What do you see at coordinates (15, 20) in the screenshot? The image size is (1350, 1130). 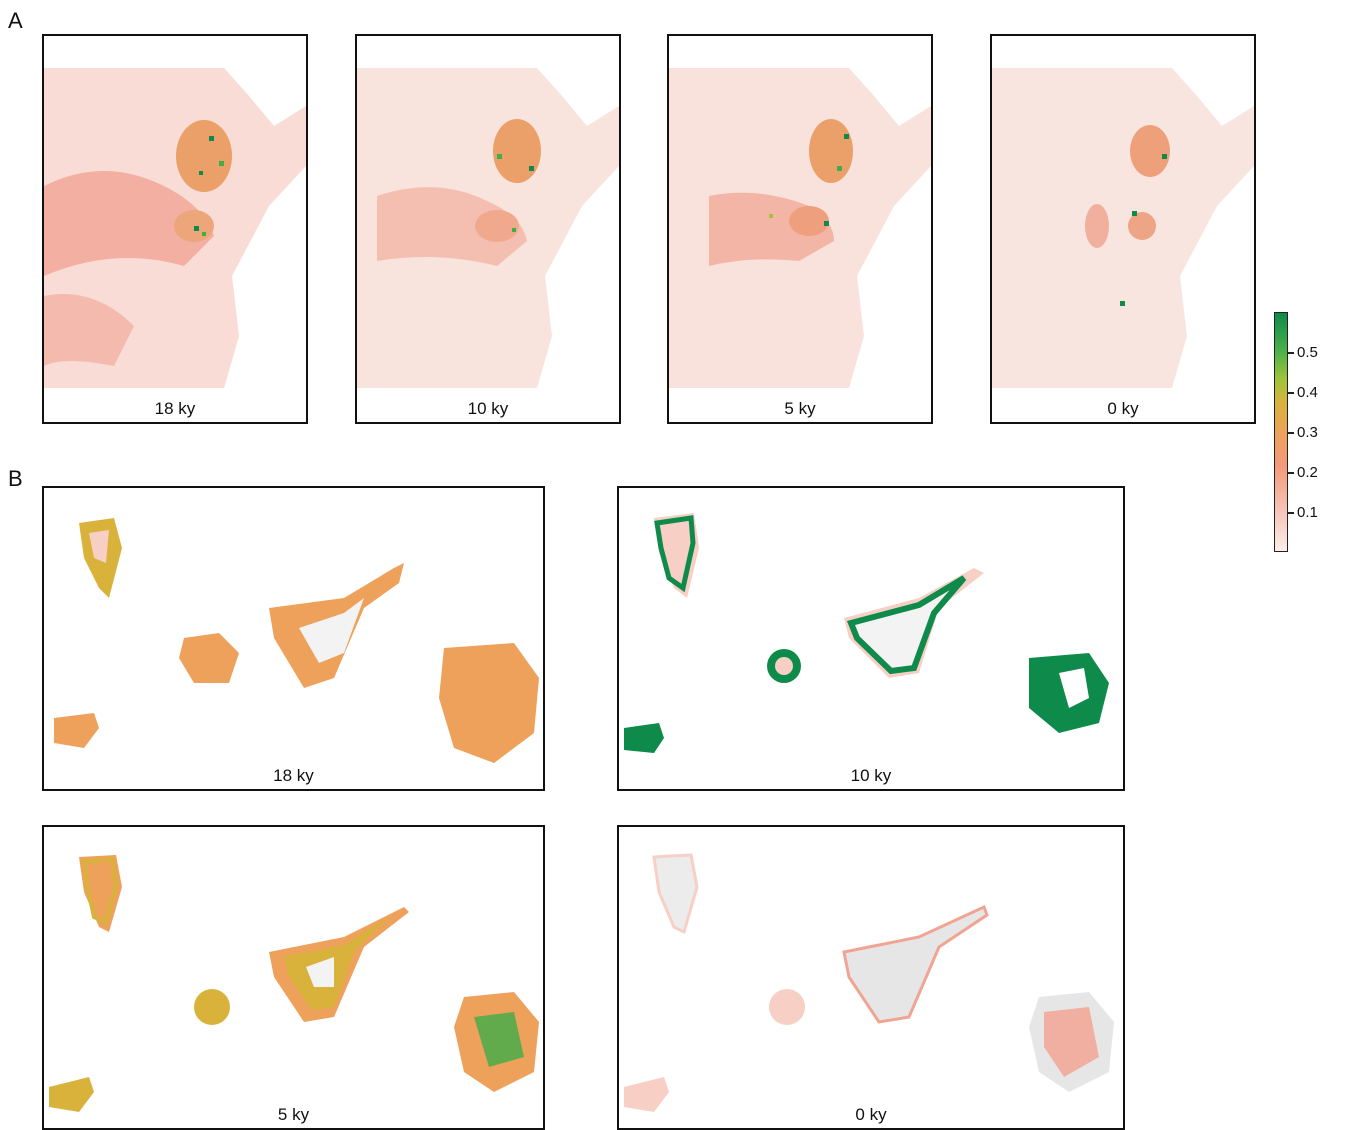 I see `panel-a-letter: A` at bounding box center [15, 20].